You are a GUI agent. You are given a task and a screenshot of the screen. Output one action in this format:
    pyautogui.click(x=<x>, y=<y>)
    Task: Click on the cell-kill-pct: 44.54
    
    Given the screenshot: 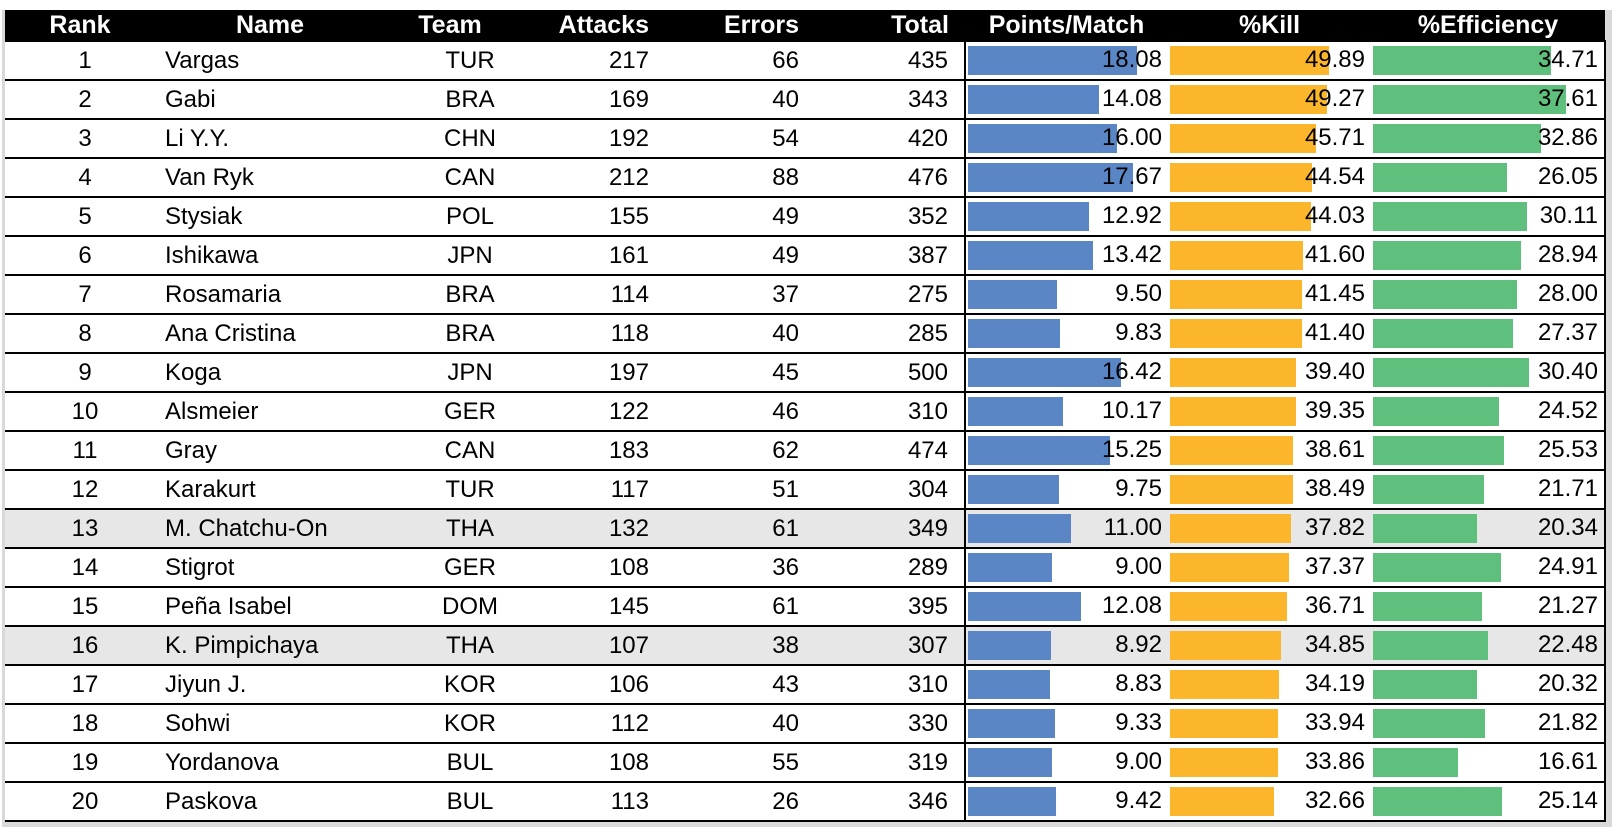 What is the action you would take?
    pyautogui.click(x=1269, y=177)
    